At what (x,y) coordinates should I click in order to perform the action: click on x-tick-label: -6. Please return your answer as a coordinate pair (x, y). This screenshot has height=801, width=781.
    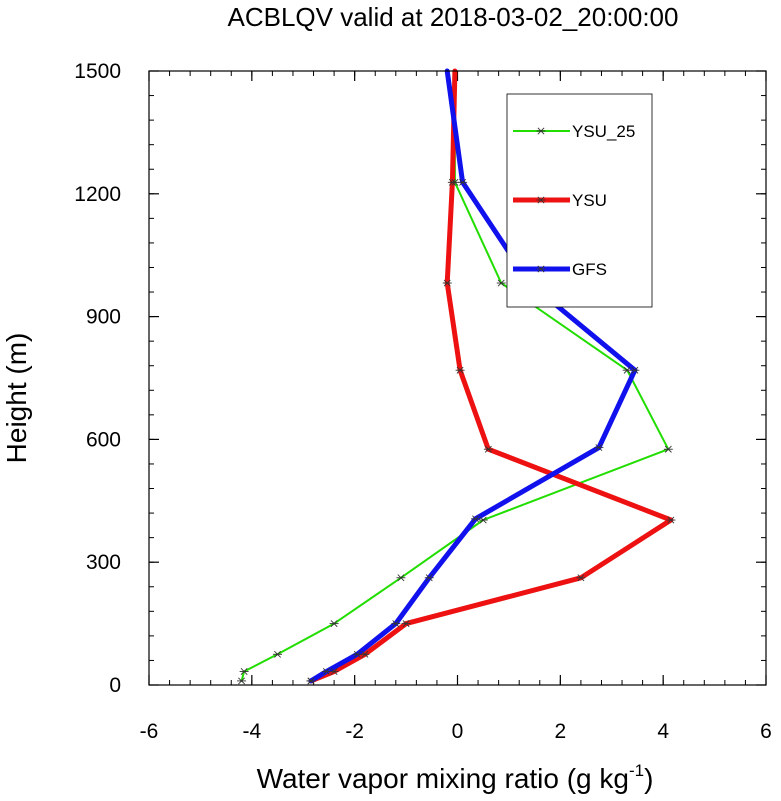
    Looking at the image, I should click on (149, 731).